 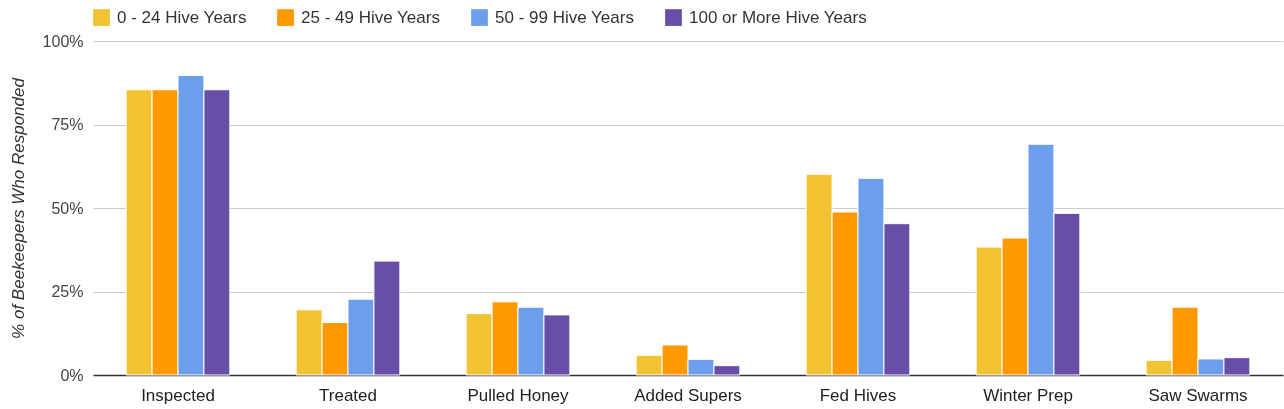 I want to click on y-tick-label: 75%, so click(x=67, y=124).